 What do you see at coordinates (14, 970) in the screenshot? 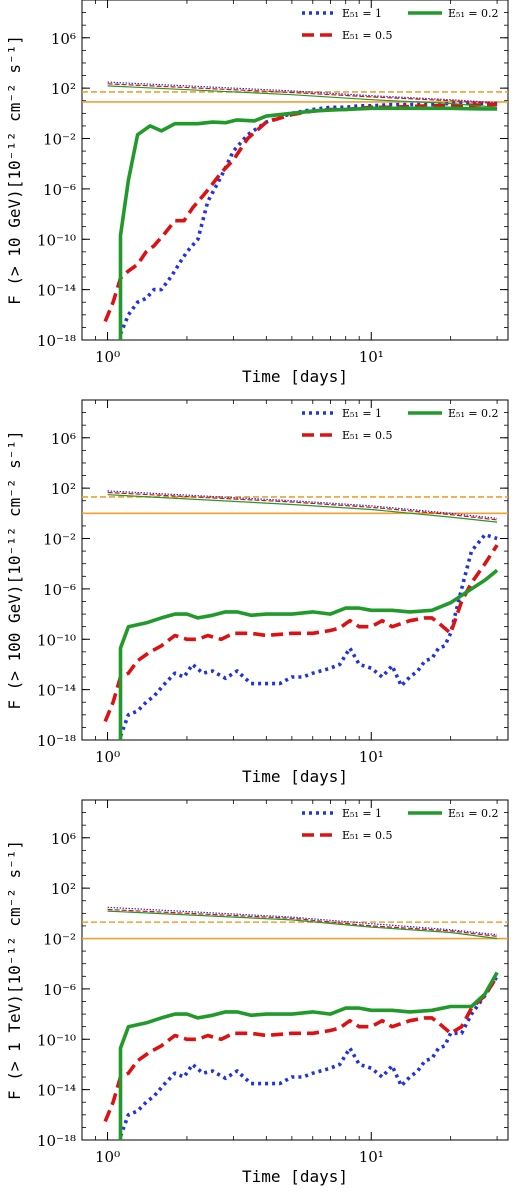
I see `y-axis-label: F (> 1 TeV)[10⁻¹² cm⁻² s⁻¹]` at bounding box center [14, 970].